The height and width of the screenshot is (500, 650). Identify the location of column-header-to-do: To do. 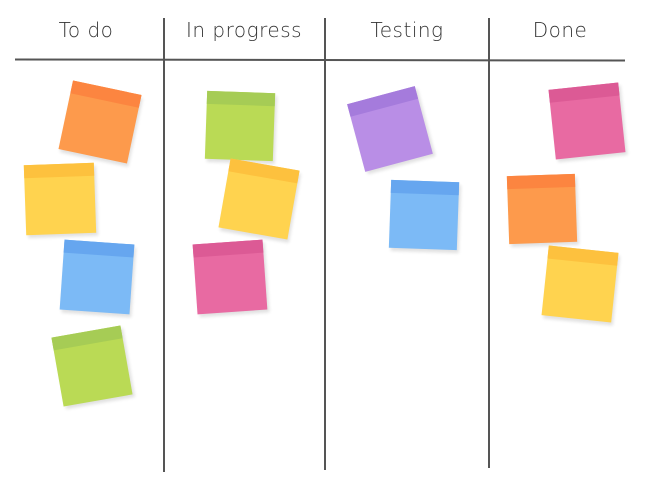
(86, 30).